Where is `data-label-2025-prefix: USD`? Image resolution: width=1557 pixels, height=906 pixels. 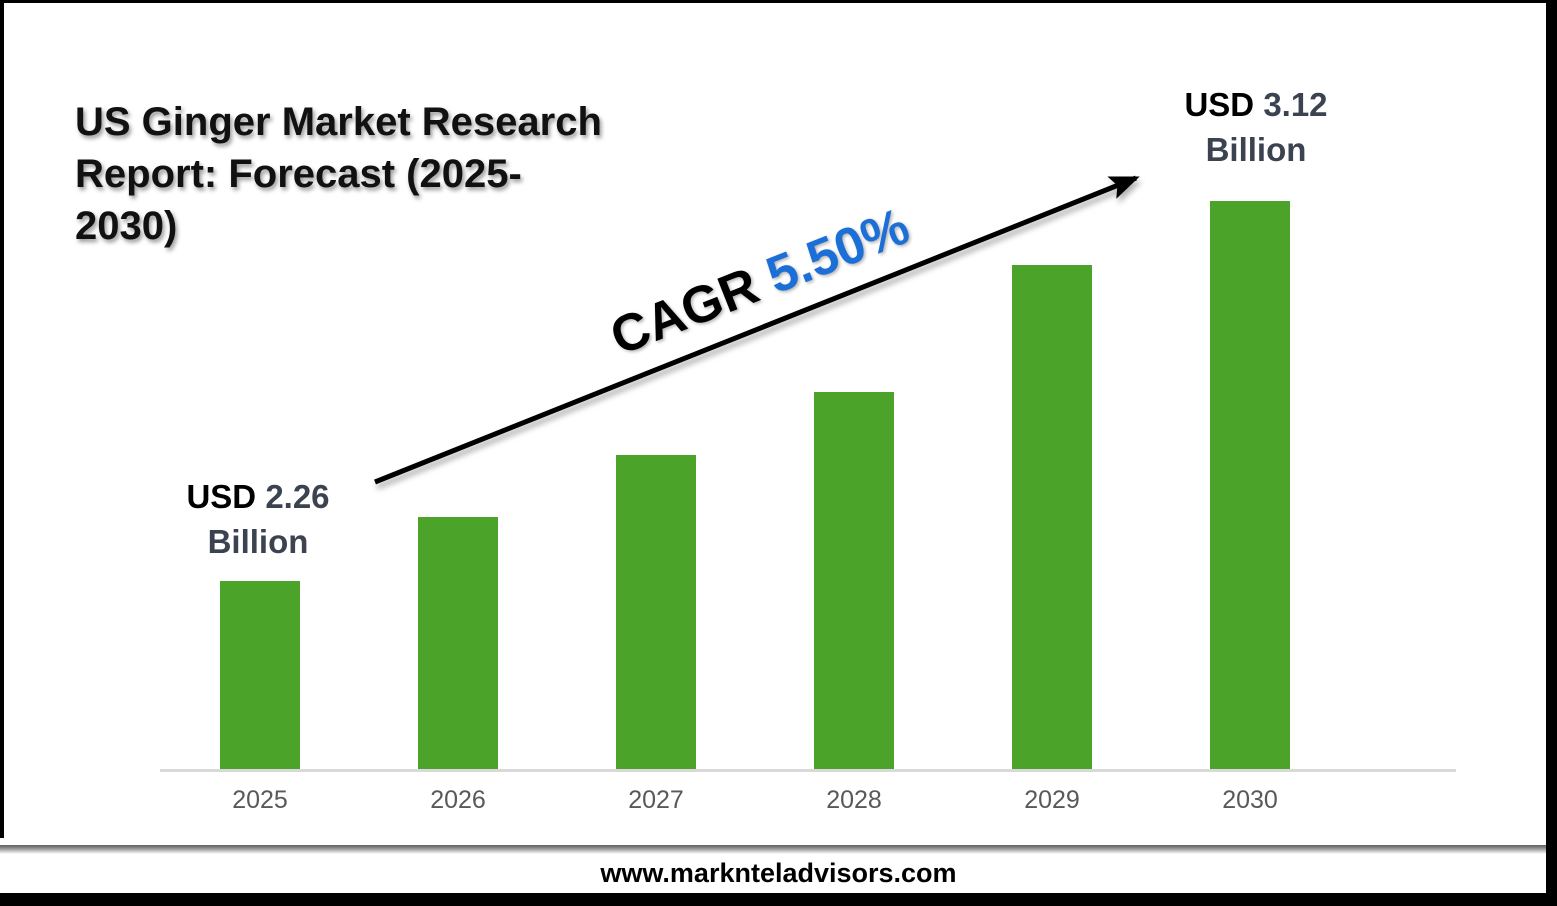
data-label-2025-prefix: USD is located at coordinates (221, 496).